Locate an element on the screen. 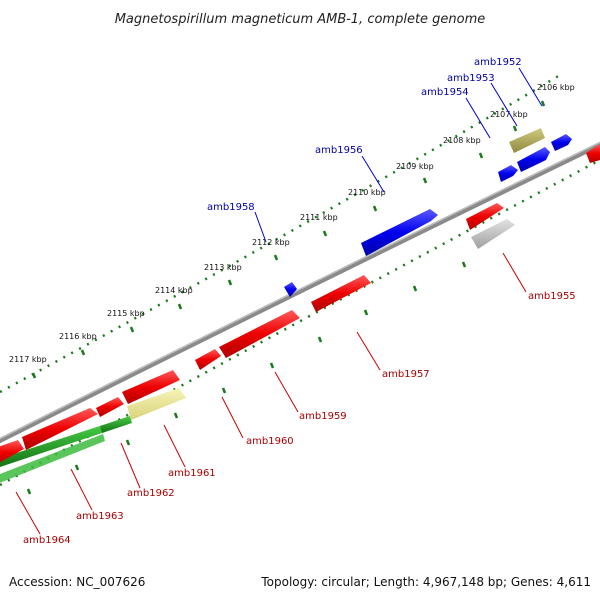 The image size is (600, 600). gene-amb1960 is located at coordinates (151, 387).